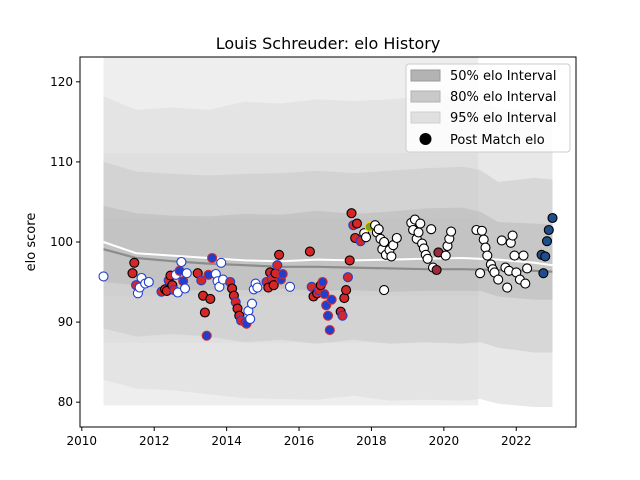  Describe the element at coordinates (31, 242) in the screenshot. I see `y-axis-label: elo score` at that location.